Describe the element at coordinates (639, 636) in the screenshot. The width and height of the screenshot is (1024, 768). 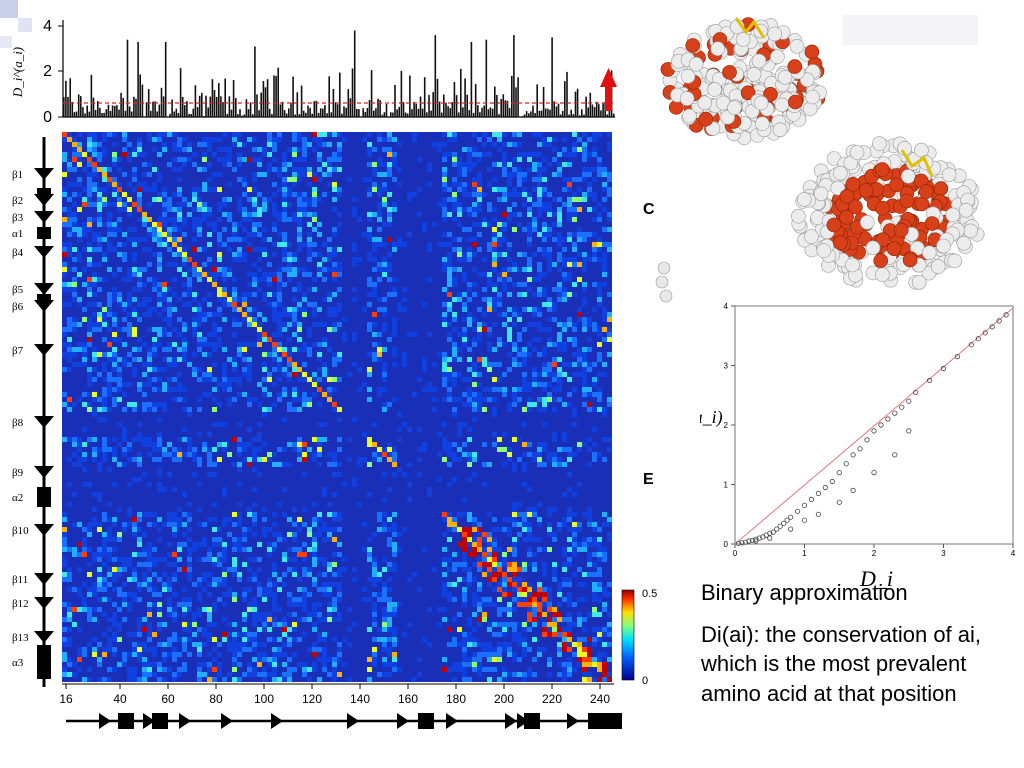
I see `colorbar: 0.5 0` at that location.